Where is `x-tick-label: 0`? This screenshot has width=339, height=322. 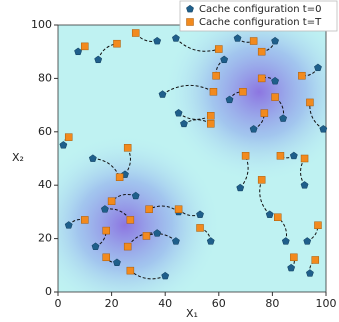
x-tick-label: 0 is located at coordinates (58, 303).